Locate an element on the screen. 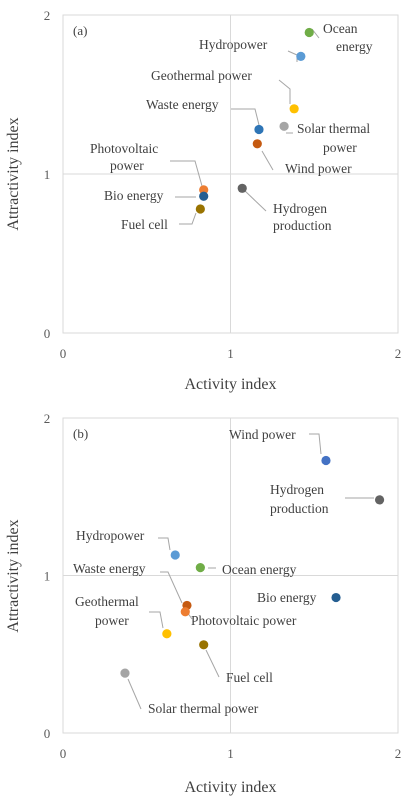 The width and height of the screenshot is (411, 803). point-label: Geothermal power is located at coordinates (201, 75).